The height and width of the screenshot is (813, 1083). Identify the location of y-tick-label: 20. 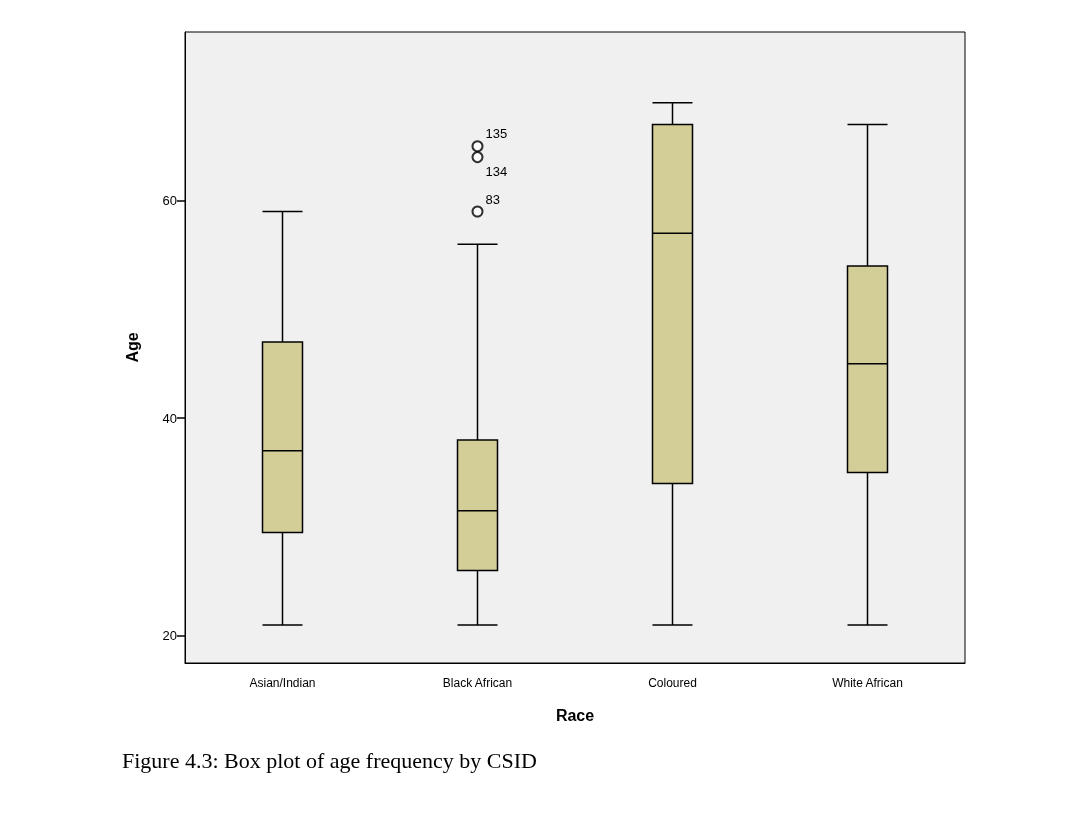
(169, 636).